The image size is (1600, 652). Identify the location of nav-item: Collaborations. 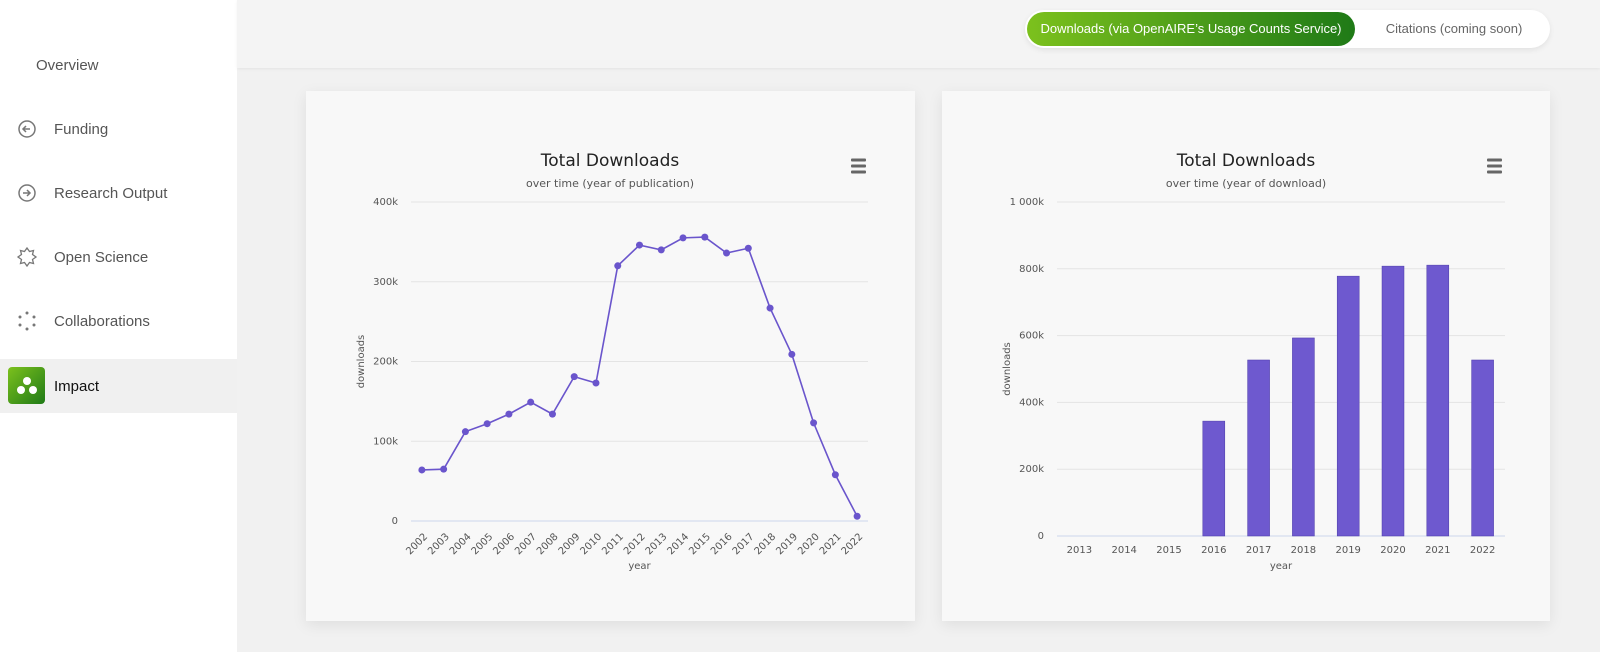
(118, 321).